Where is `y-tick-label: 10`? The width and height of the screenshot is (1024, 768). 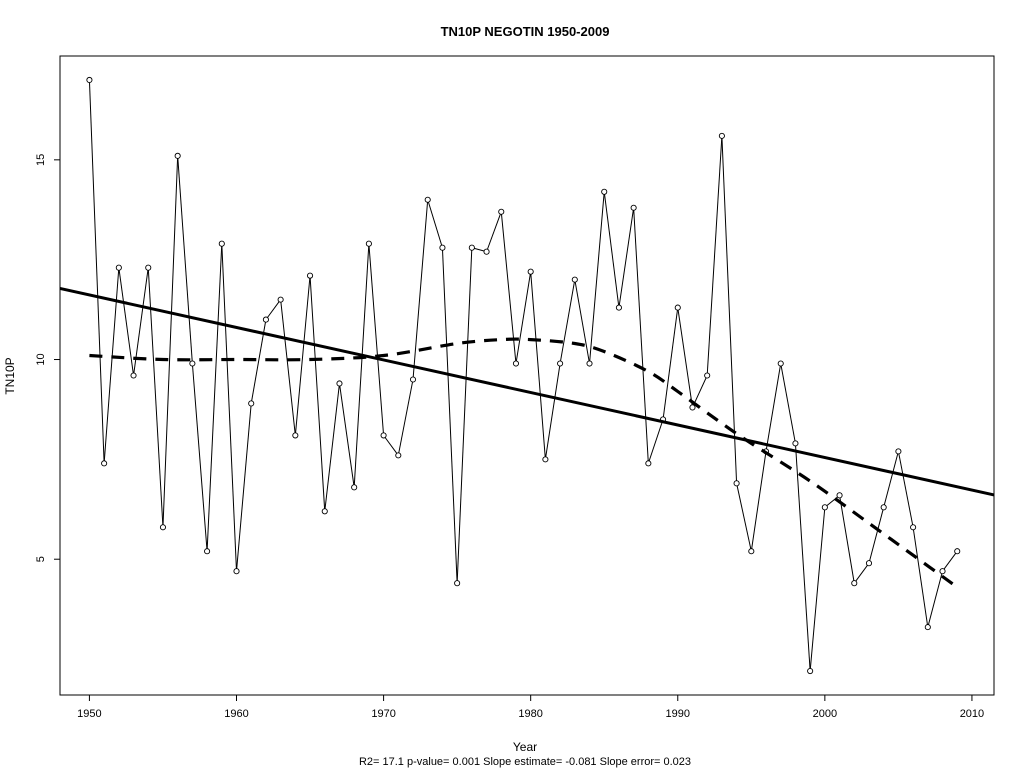 y-tick-label: 10 is located at coordinates (41, 359).